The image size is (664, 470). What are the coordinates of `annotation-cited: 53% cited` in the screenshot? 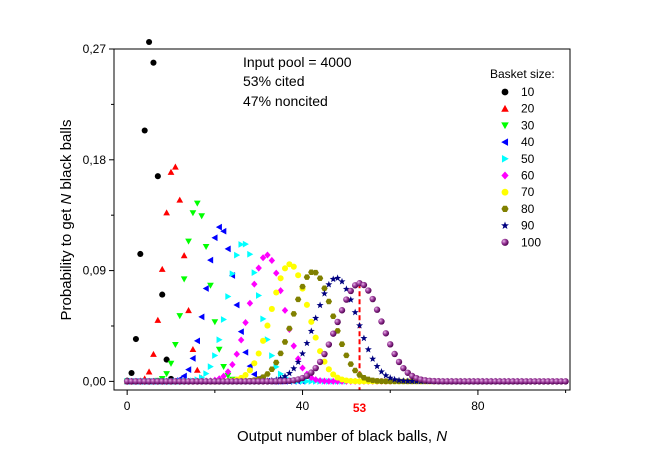 It's located at (273, 81).